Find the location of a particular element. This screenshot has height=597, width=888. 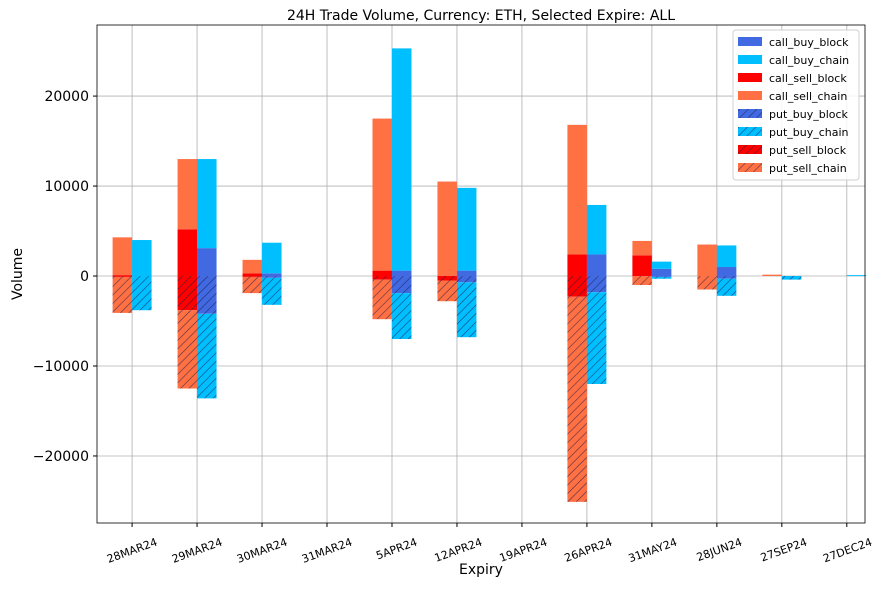

legend-label: put_sell_chain is located at coordinates (808, 168).